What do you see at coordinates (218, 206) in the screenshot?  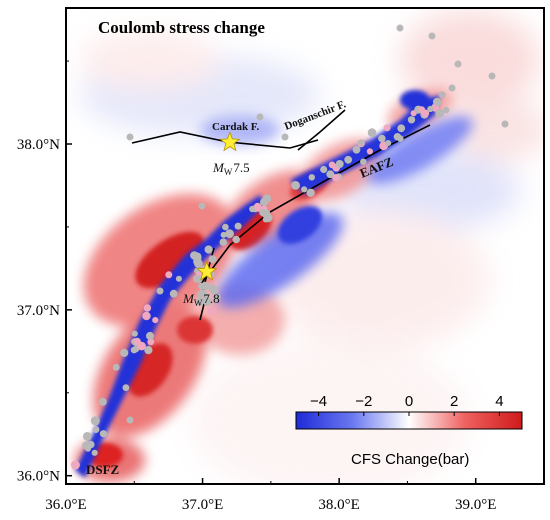 I see `epicenter-markers` at bounding box center [218, 206].